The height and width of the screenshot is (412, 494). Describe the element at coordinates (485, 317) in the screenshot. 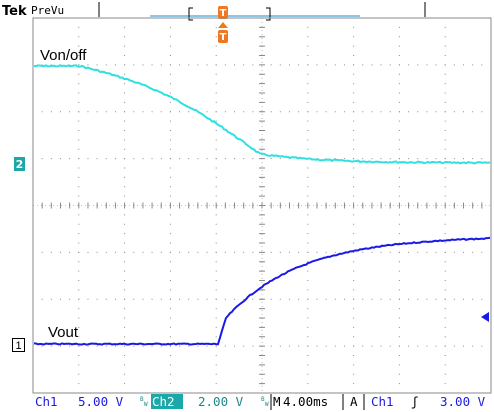

I see `trigger-level-icon` at that location.